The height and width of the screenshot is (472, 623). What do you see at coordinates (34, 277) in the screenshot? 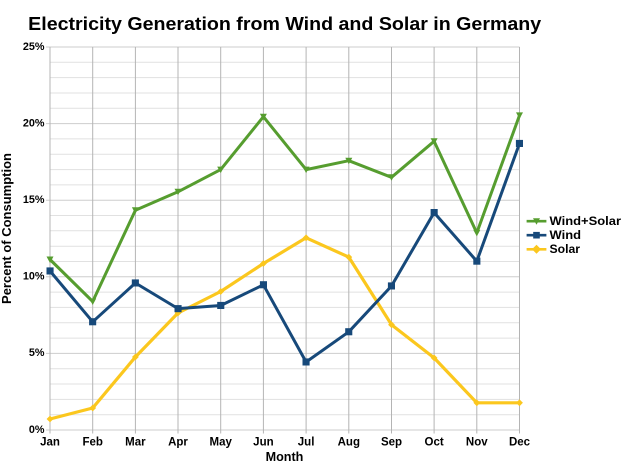
I see `svg-text: 10%` at bounding box center [34, 277].